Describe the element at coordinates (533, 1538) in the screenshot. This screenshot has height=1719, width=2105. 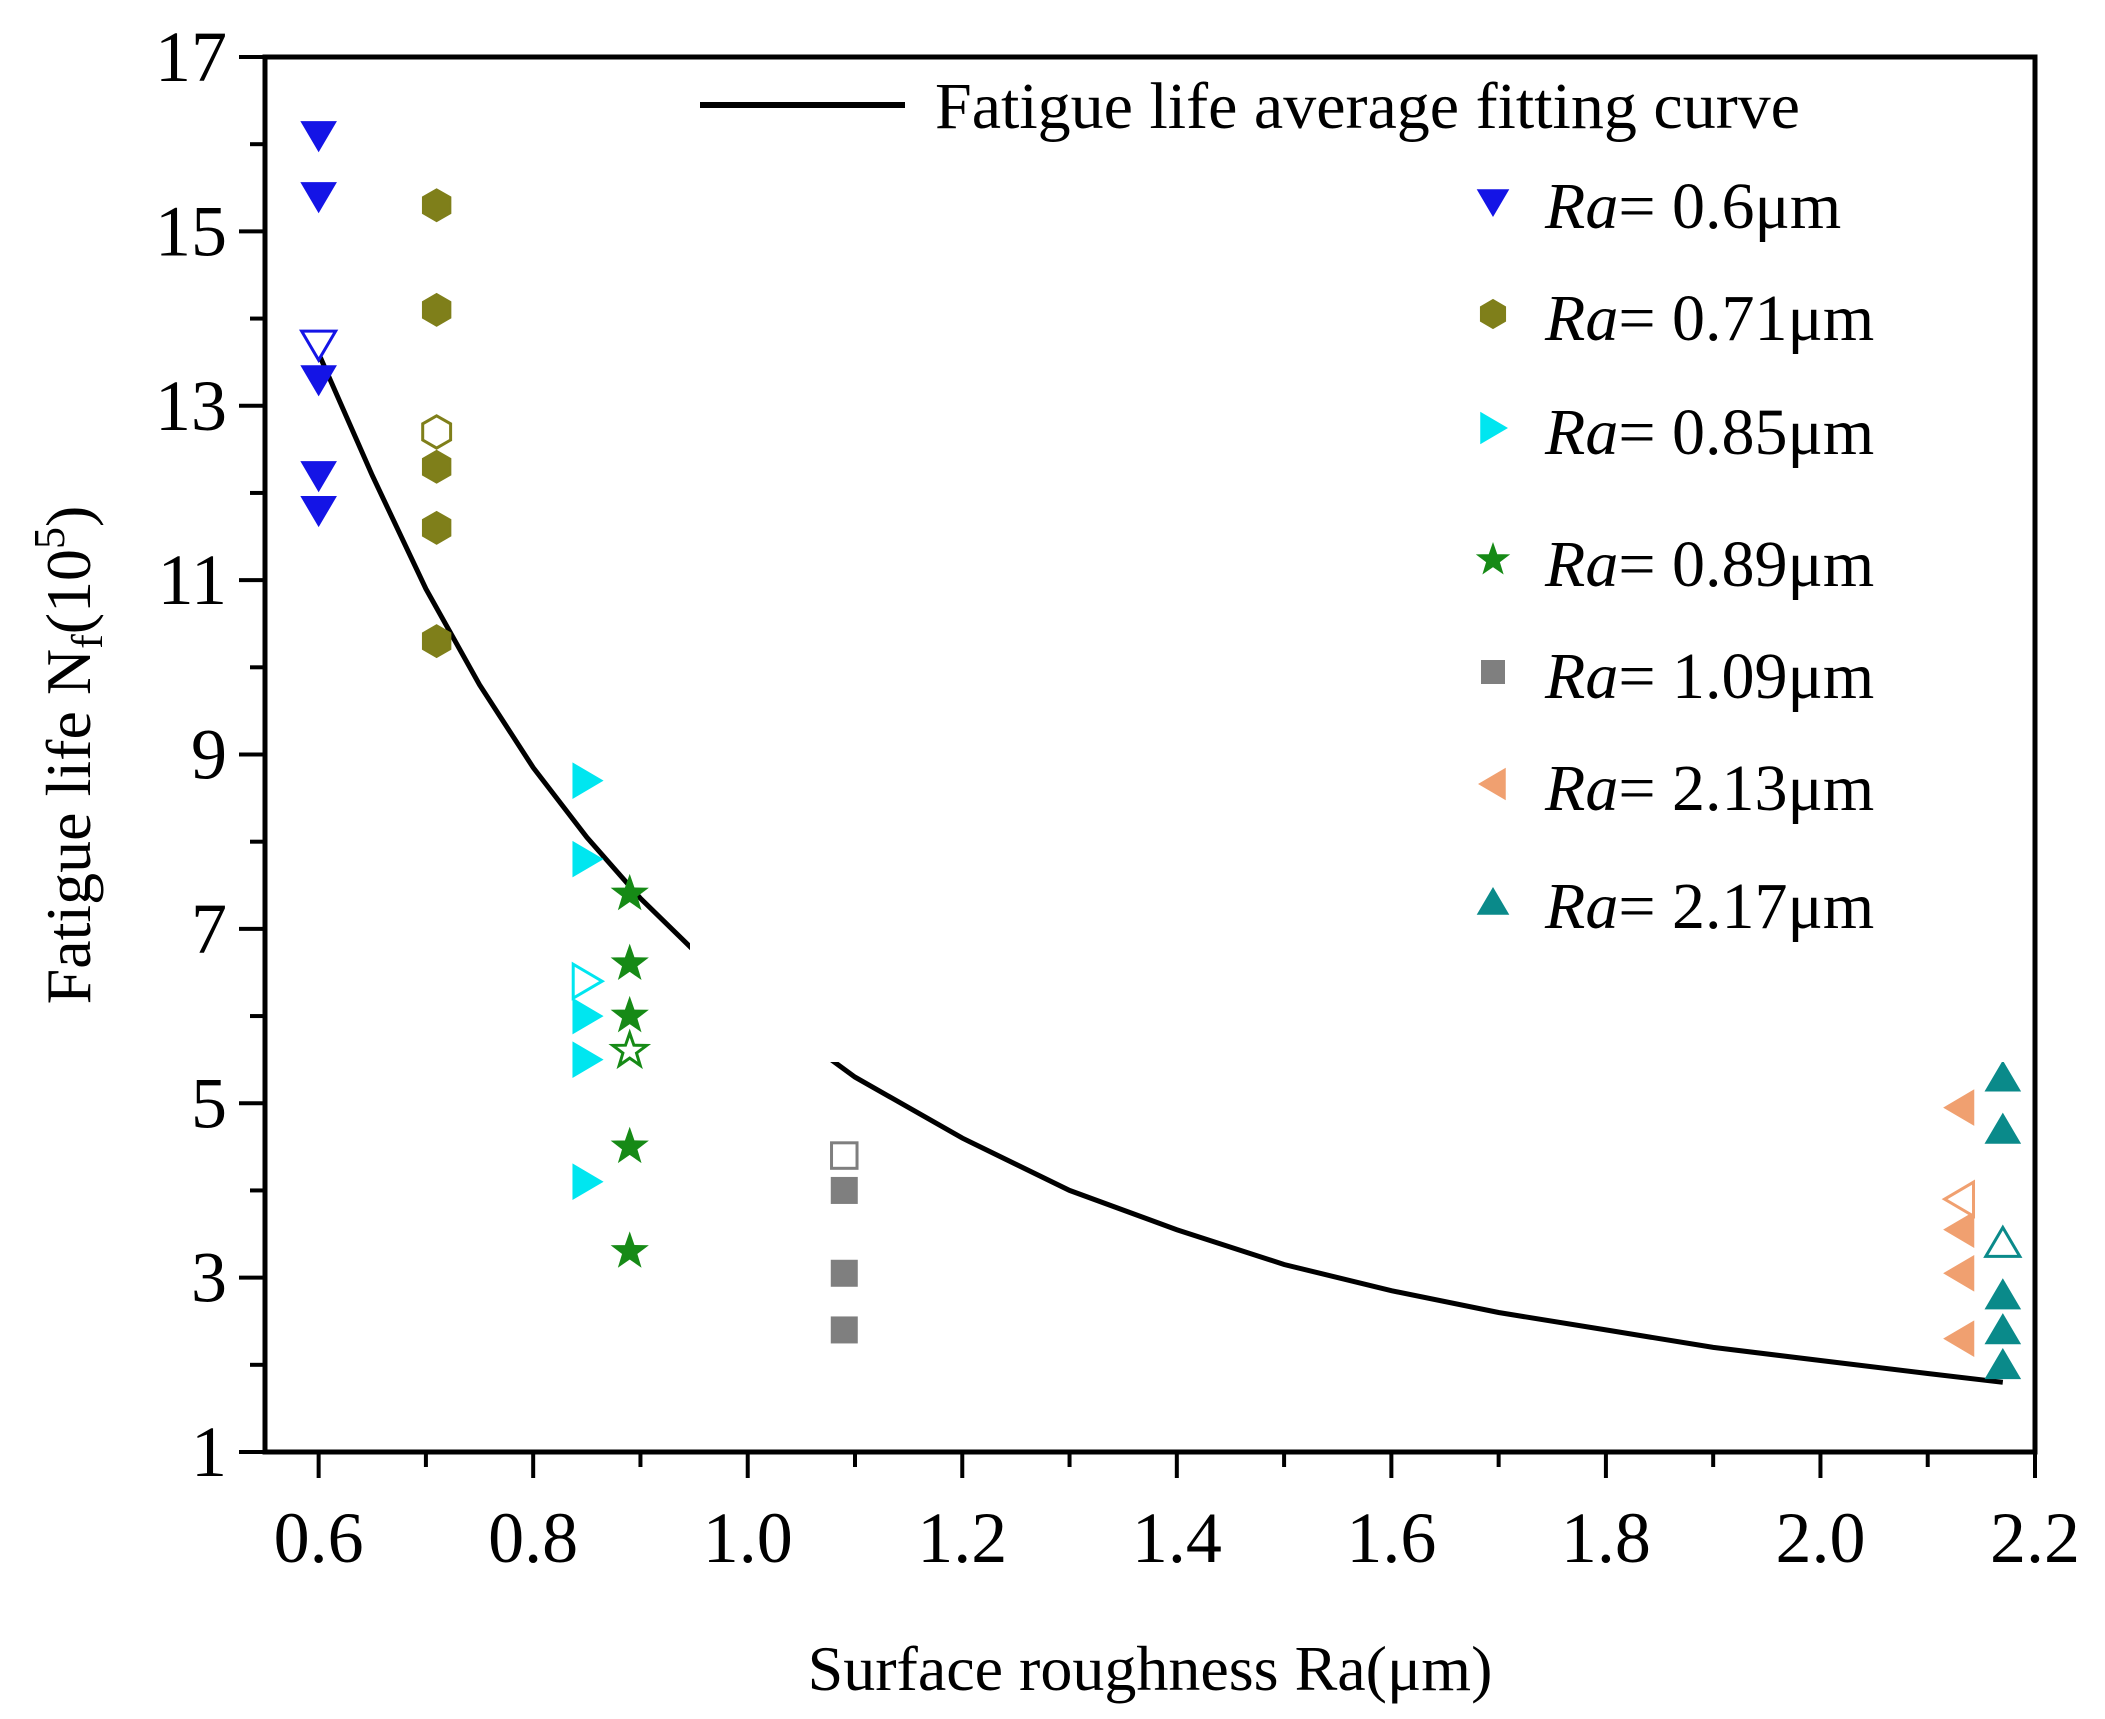
I see `x-tick-label: 0.8` at that location.